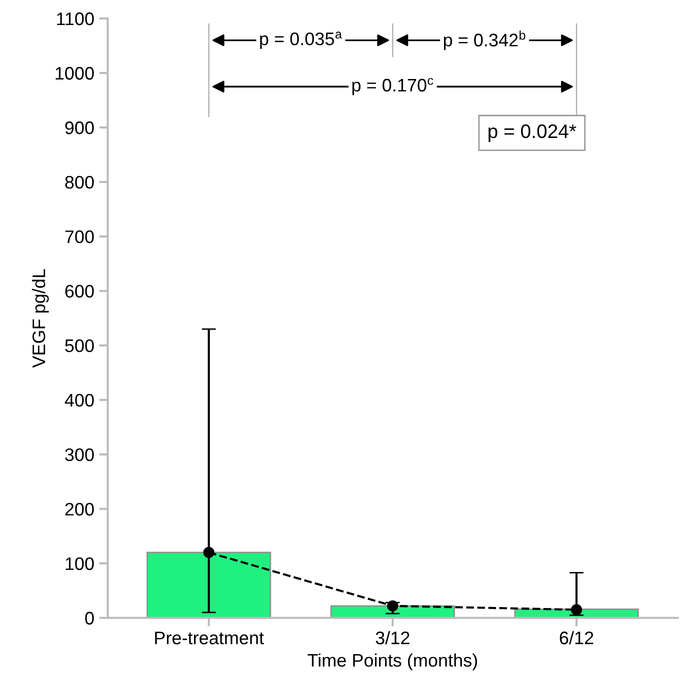 The height and width of the screenshot is (685, 695). I want to click on y-tick-label: 1100, so click(75, 19).